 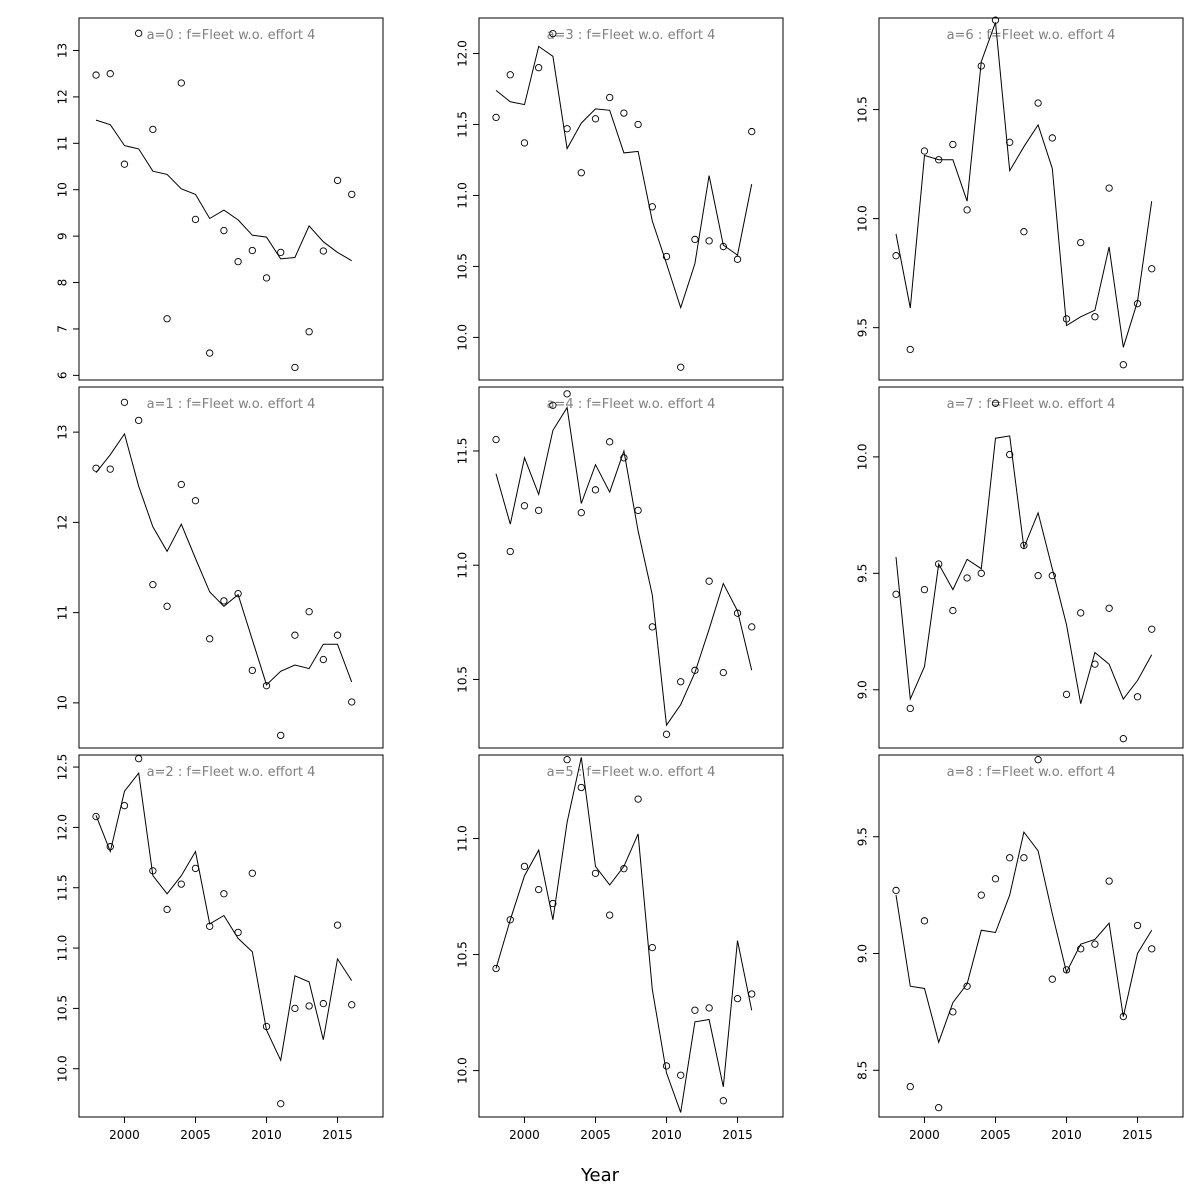 I want to click on x-tick-label: 2000, so click(x=524, y=1135).